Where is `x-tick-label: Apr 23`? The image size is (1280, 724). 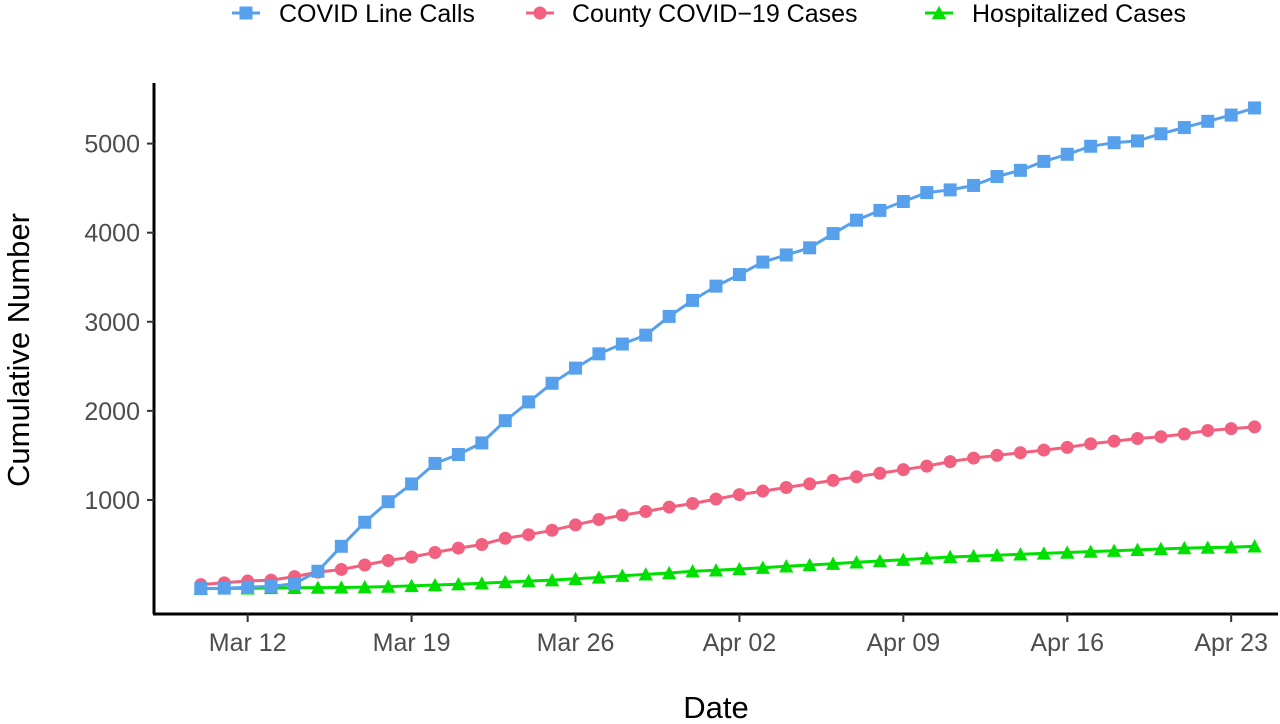
x-tick-label: Apr 23 is located at coordinates (1231, 643).